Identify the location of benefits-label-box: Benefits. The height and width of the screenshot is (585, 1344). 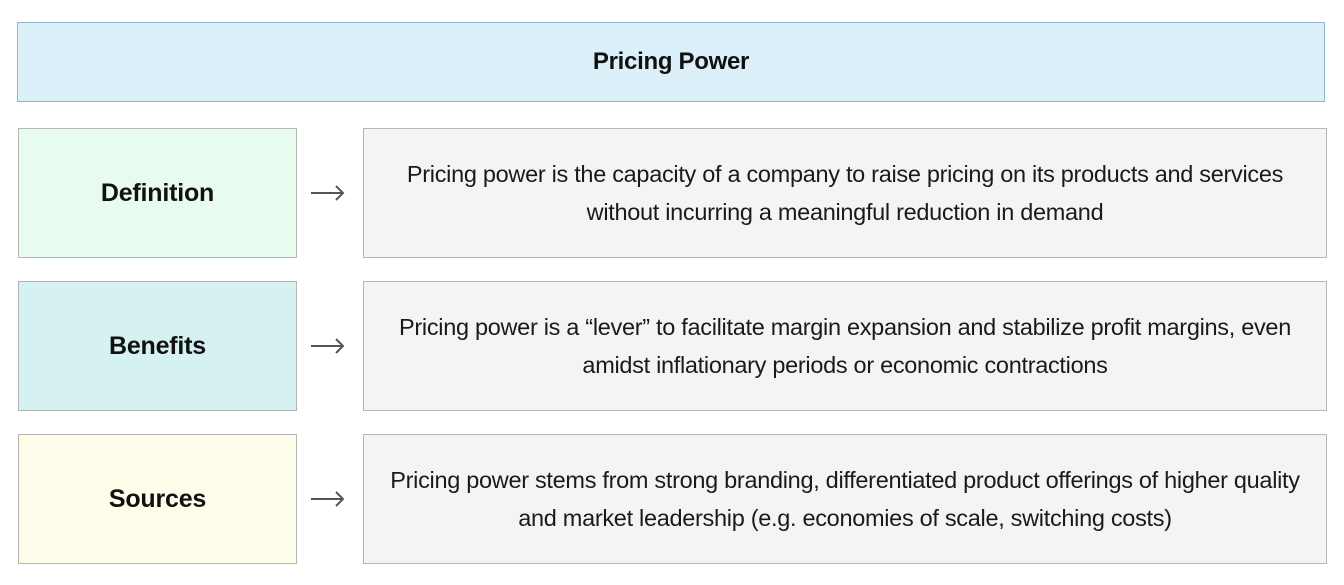
(157, 346).